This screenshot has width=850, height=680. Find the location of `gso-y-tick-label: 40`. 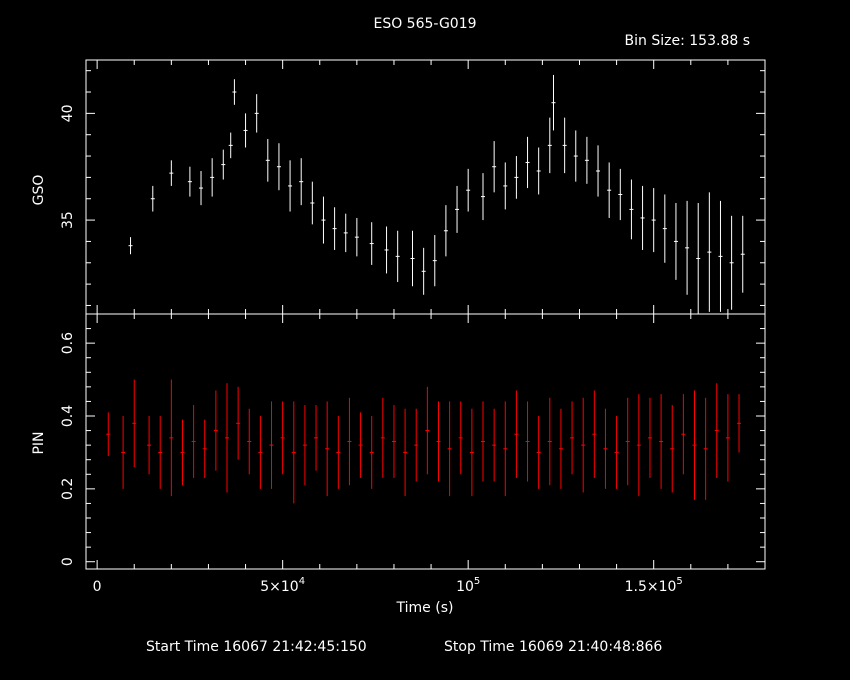

gso-y-tick-label: 40 is located at coordinates (68, 113).